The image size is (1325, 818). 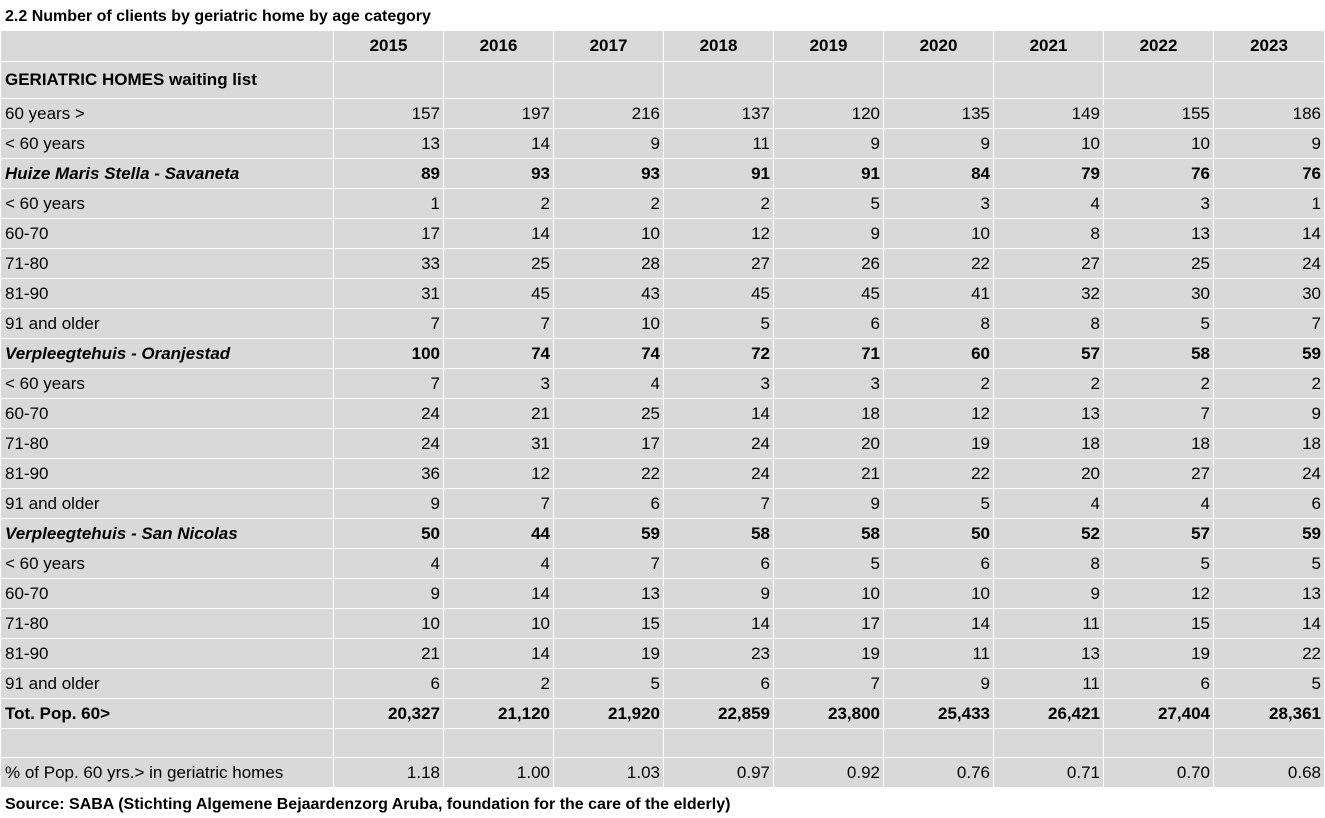 What do you see at coordinates (167, 113) in the screenshot?
I see `row-label: 60 years >` at bounding box center [167, 113].